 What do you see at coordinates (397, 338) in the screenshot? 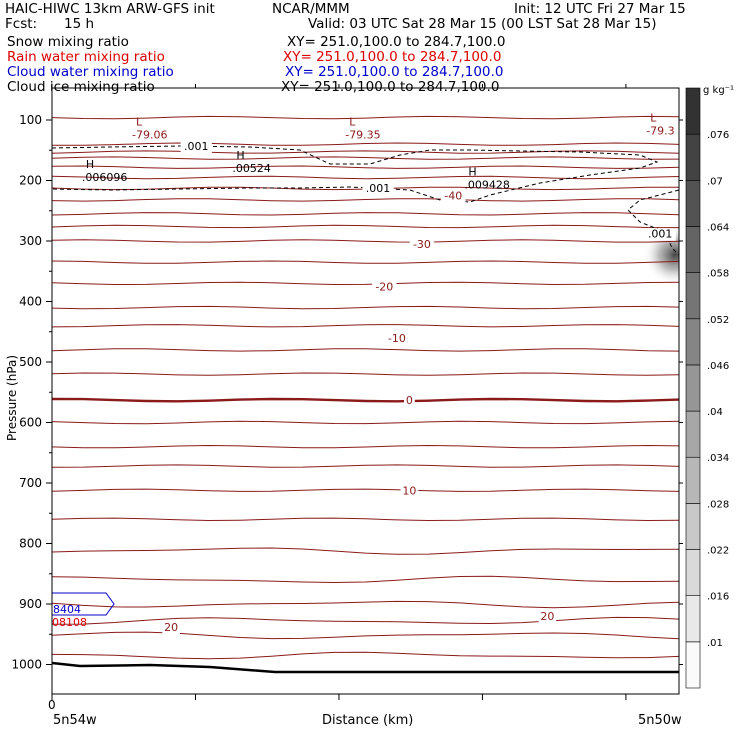
I see `isotherm-label: -10` at bounding box center [397, 338].